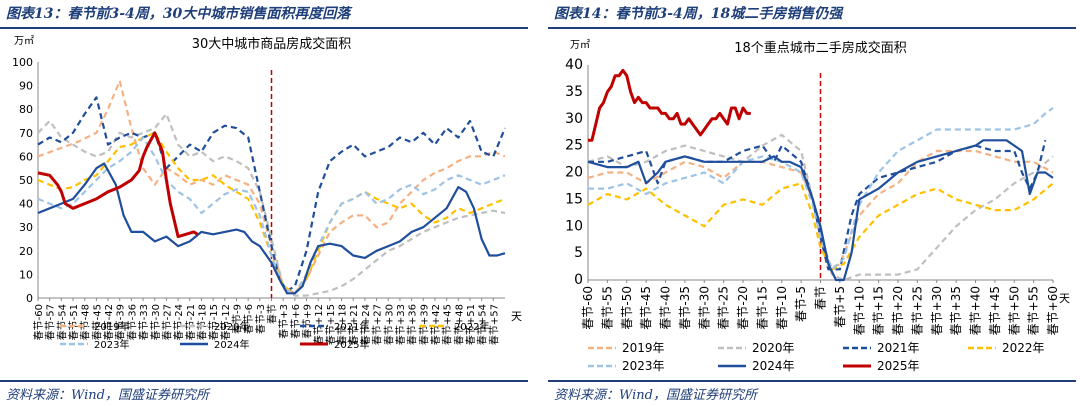  I want to click on x-axis-unit-label: 天, so click(516, 316).